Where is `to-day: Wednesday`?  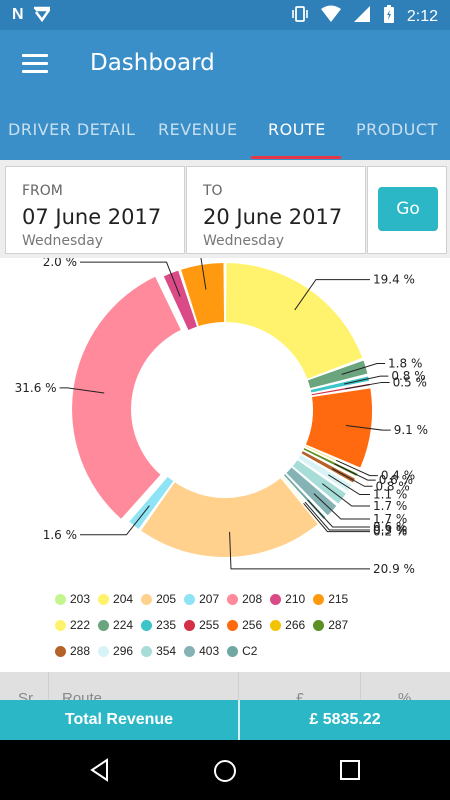 to-day: Wednesday is located at coordinates (244, 241).